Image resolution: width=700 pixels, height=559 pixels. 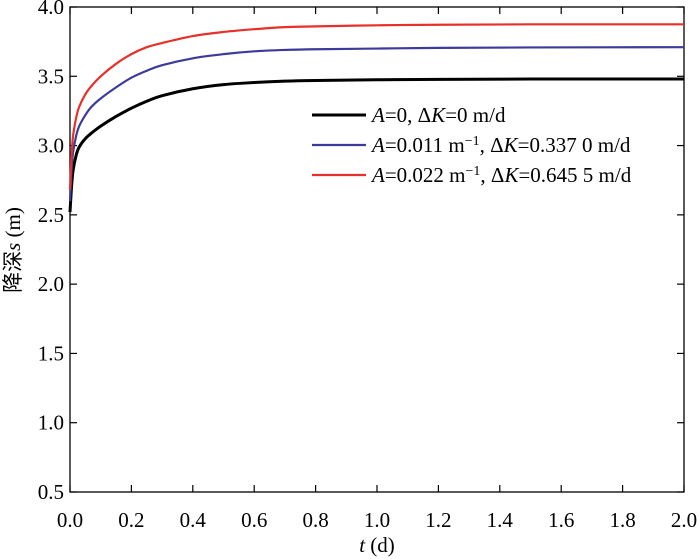 What do you see at coordinates (51, 353) in the screenshot?
I see `y-tick-label: 1.5` at bounding box center [51, 353].